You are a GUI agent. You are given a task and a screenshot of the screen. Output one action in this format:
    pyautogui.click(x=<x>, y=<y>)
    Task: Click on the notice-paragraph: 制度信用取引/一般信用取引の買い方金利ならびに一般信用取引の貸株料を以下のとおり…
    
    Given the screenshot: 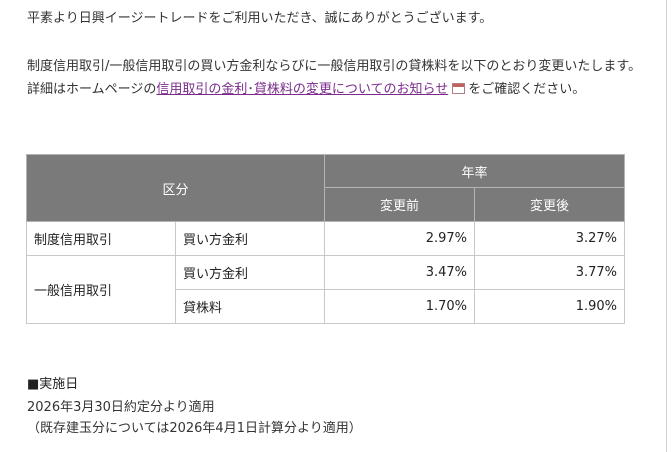 What is the action you would take?
    pyautogui.click(x=336, y=78)
    